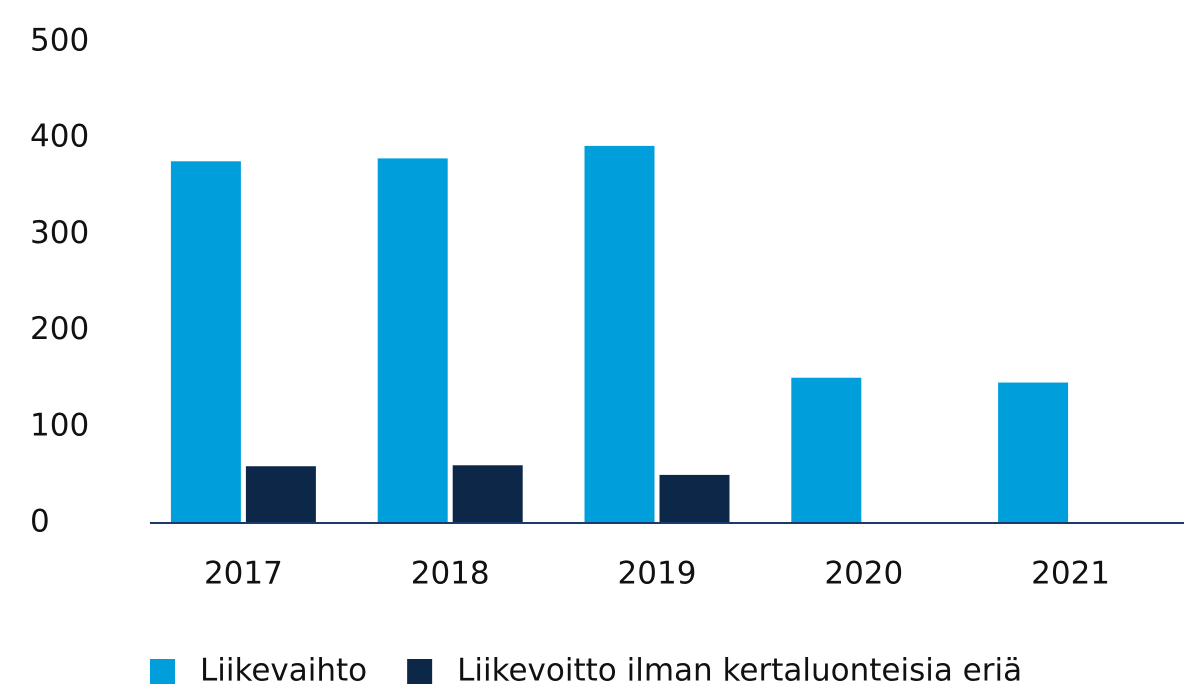  What do you see at coordinates (863, 574) in the screenshot?
I see `x-tick-label: 2020` at bounding box center [863, 574].